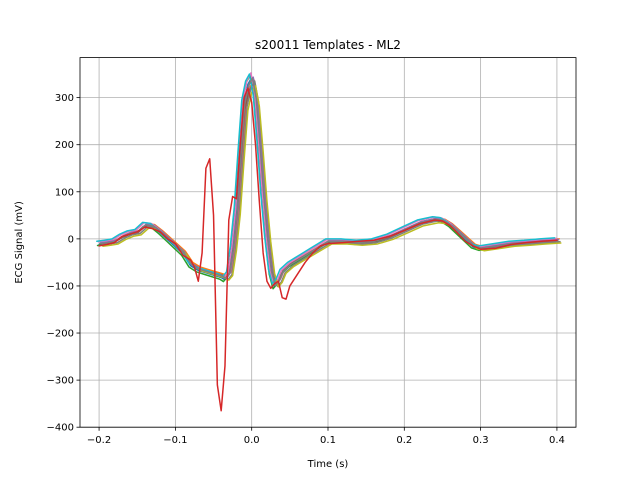 The width and height of the screenshot is (640, 480). I want to click on y-tick-label: 100, so click(64, 192).